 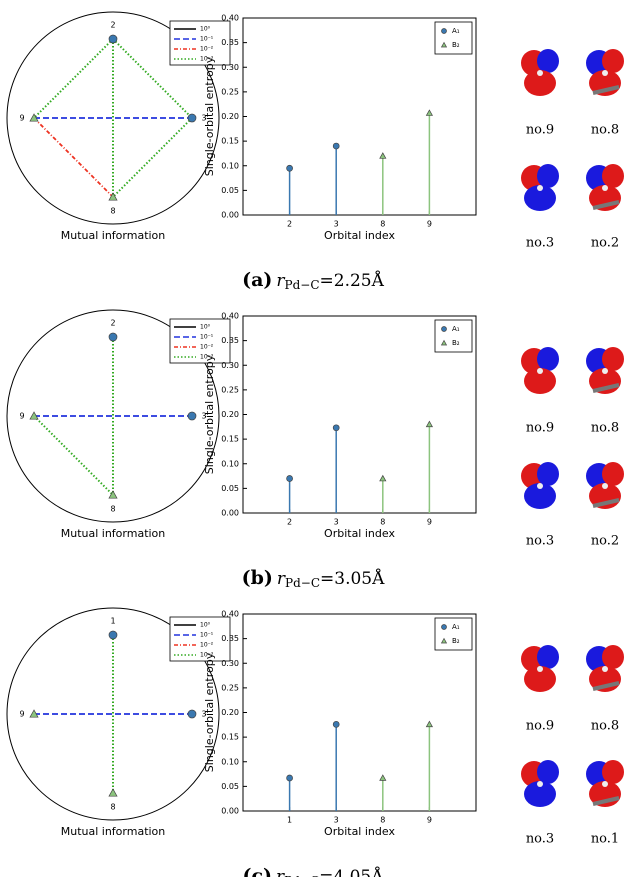 What do you see at coordinates (605, 839) in the screenshot?
I see `orbital-label: no.1` at bounding box center [605, 839].